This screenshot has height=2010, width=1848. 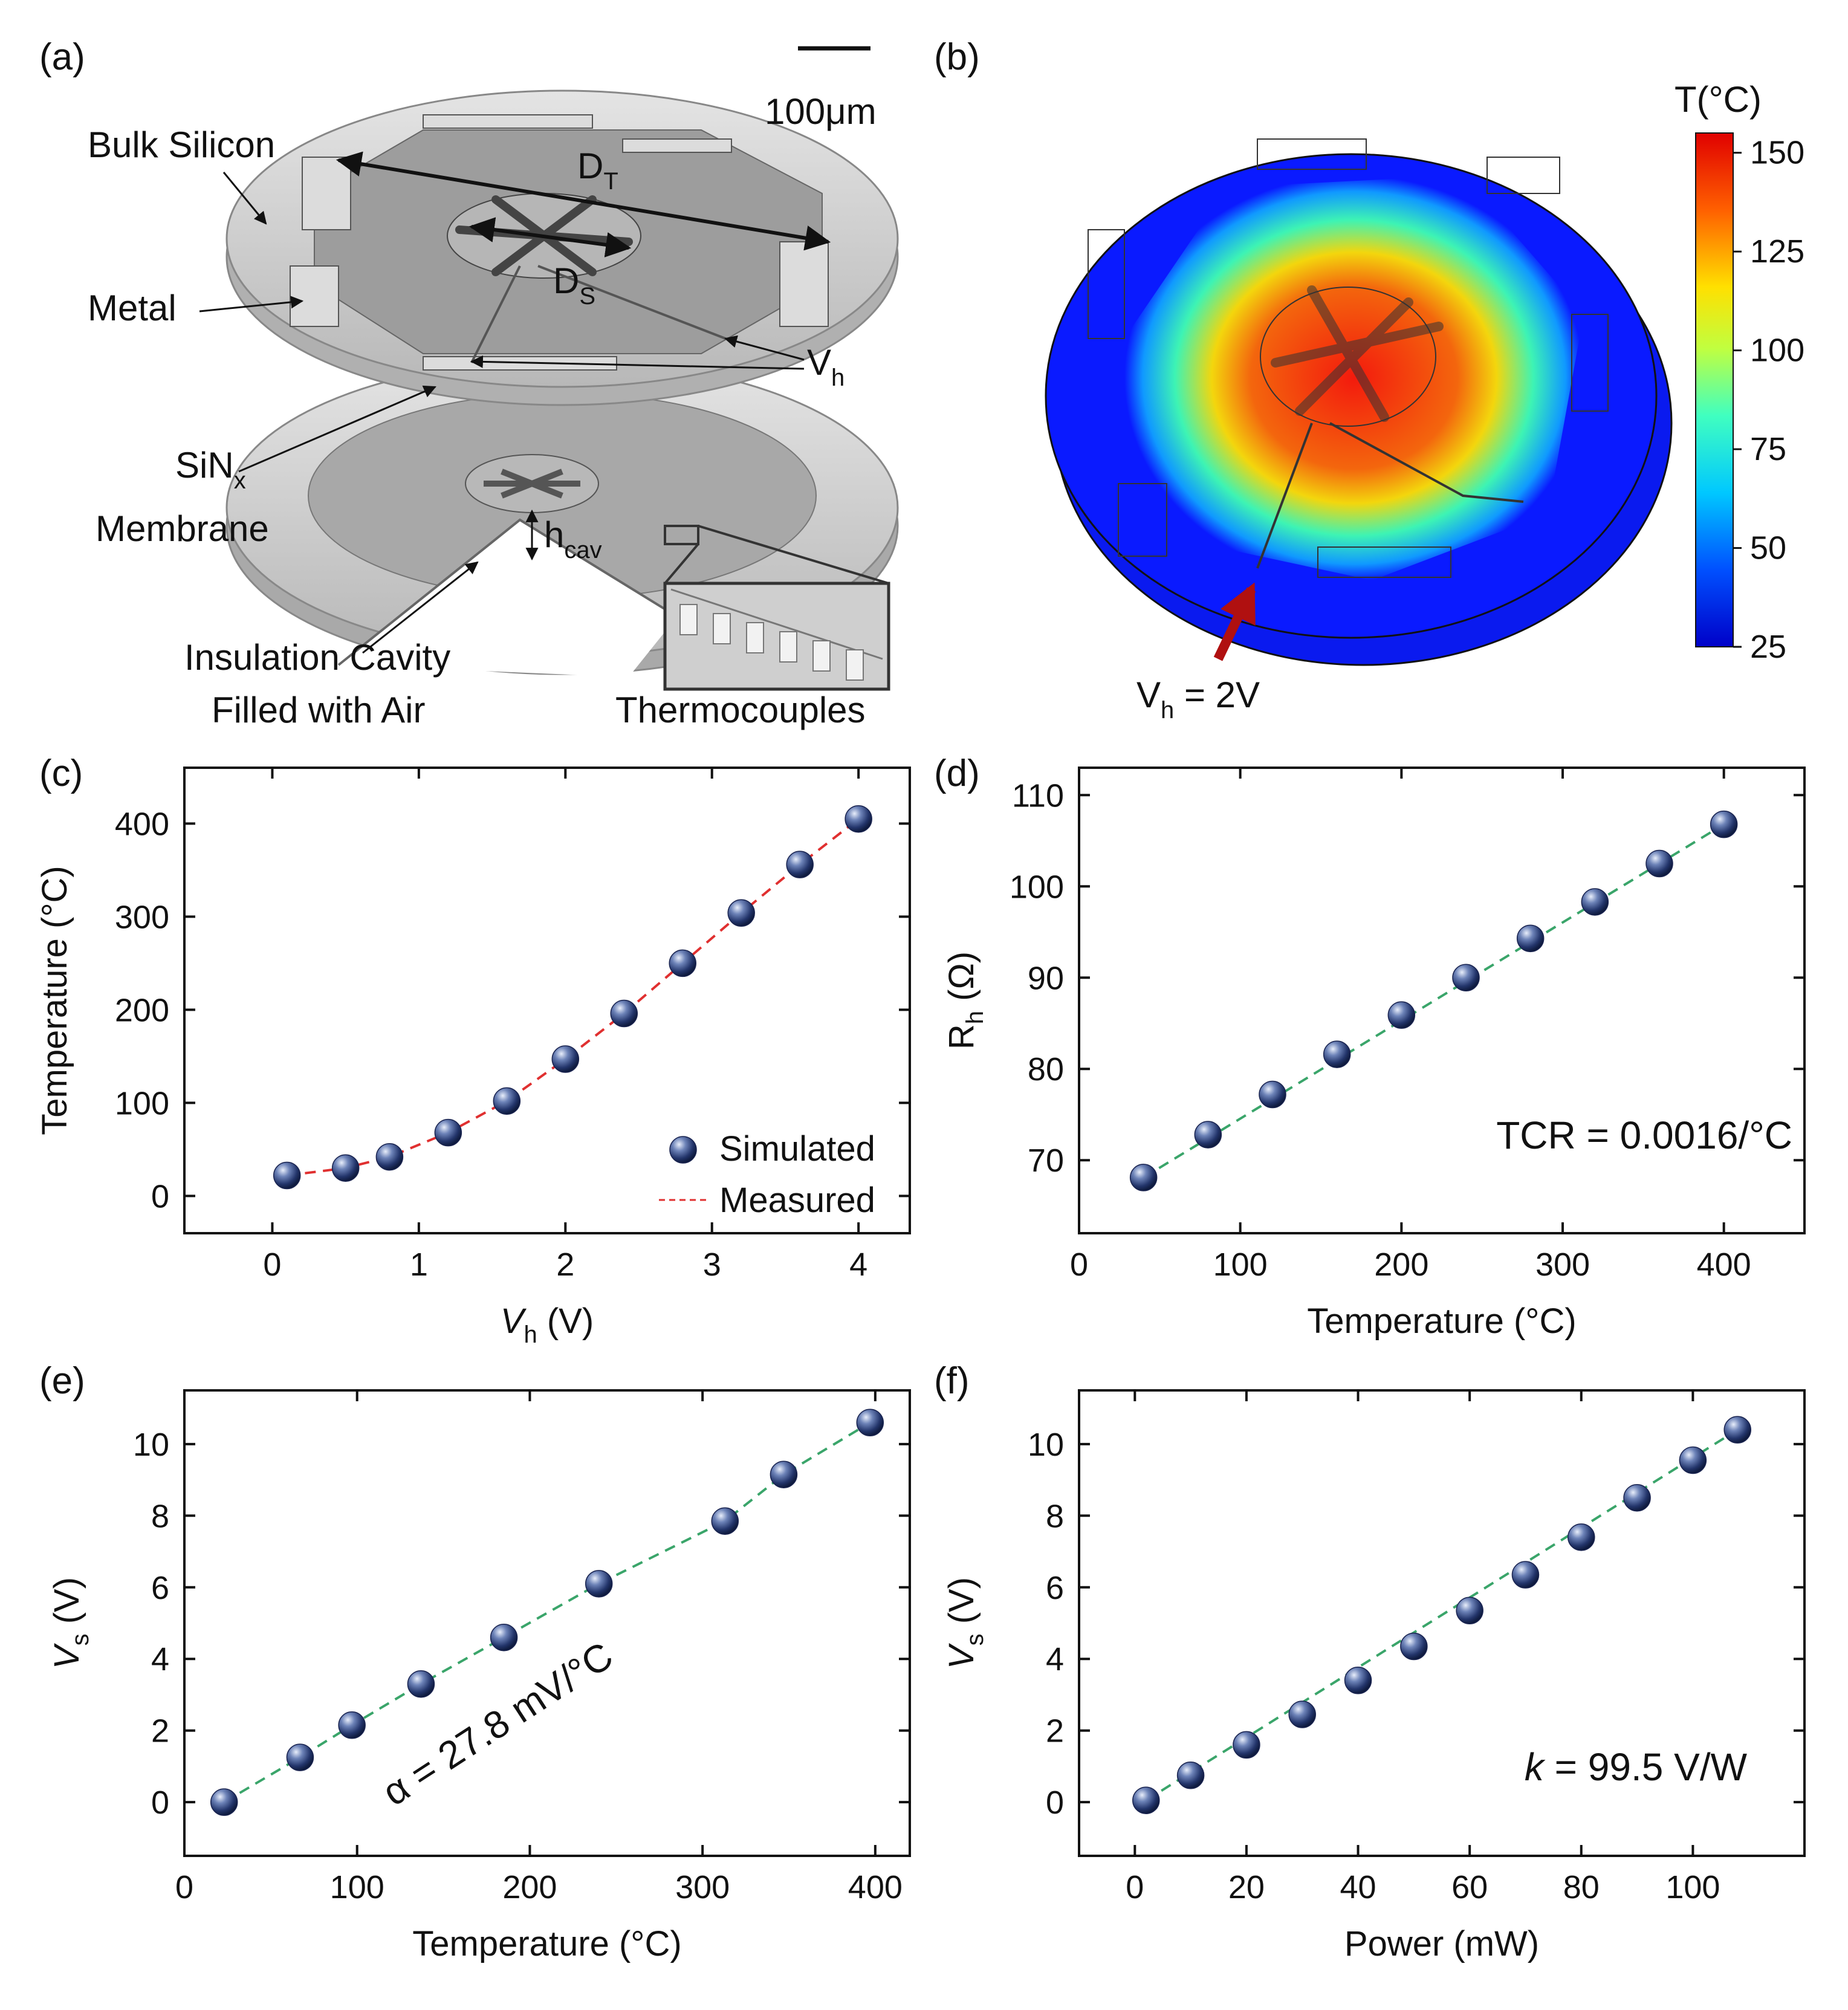 What do you see at coordinates (702, 1887) in the screenshot?
I see `x-tick-label-e: 300` at bounding box center [702, 1887].